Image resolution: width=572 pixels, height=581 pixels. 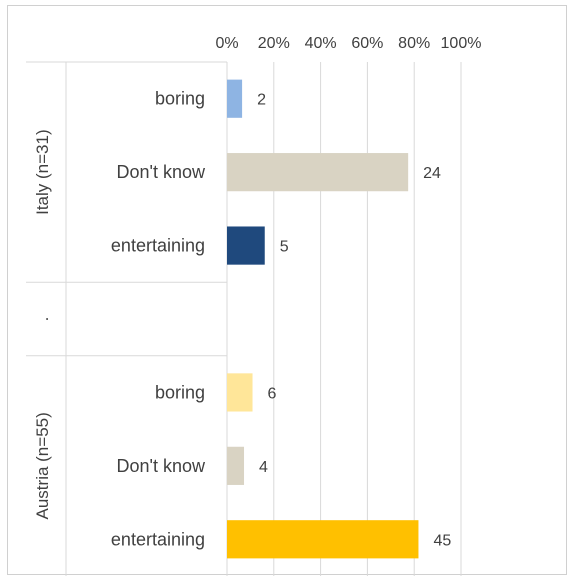 What do you see at coordinates (321, 43) in the screenshot?
I see `x-tick-label: 40%` at bounding box center [321, 43].